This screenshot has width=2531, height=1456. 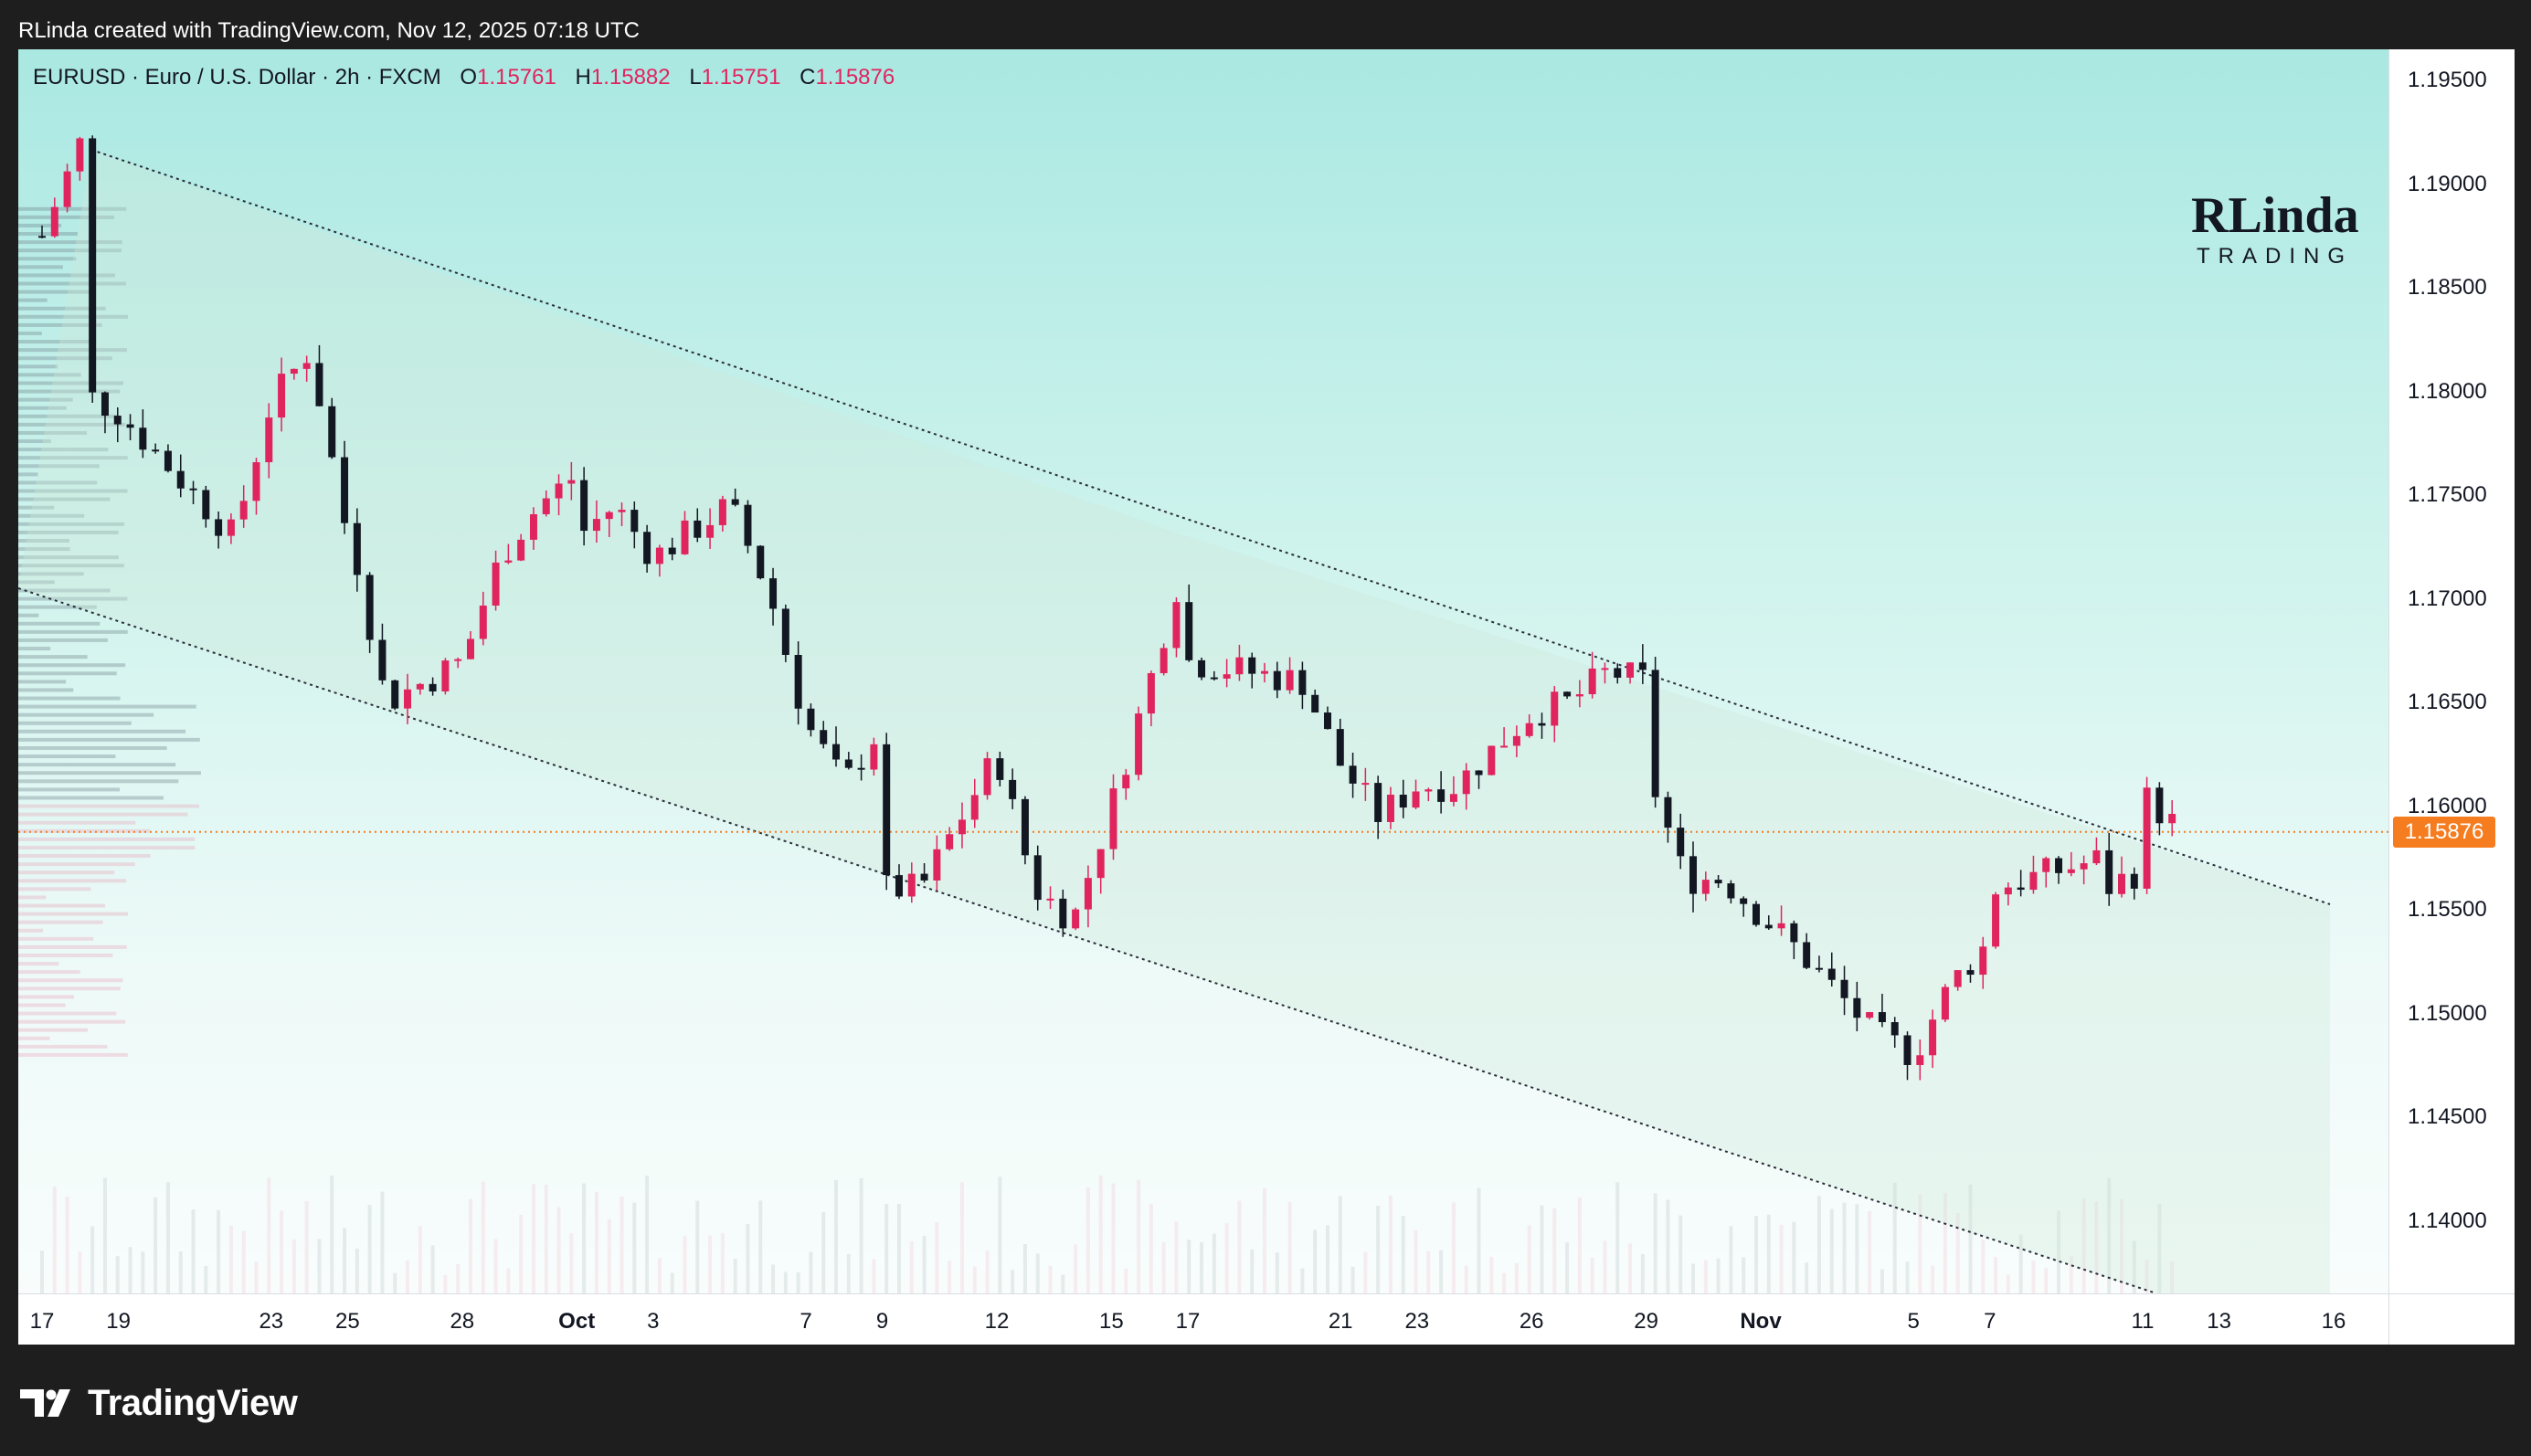 I want to click on open-value: 1.15761, so click(x=516, y=77).